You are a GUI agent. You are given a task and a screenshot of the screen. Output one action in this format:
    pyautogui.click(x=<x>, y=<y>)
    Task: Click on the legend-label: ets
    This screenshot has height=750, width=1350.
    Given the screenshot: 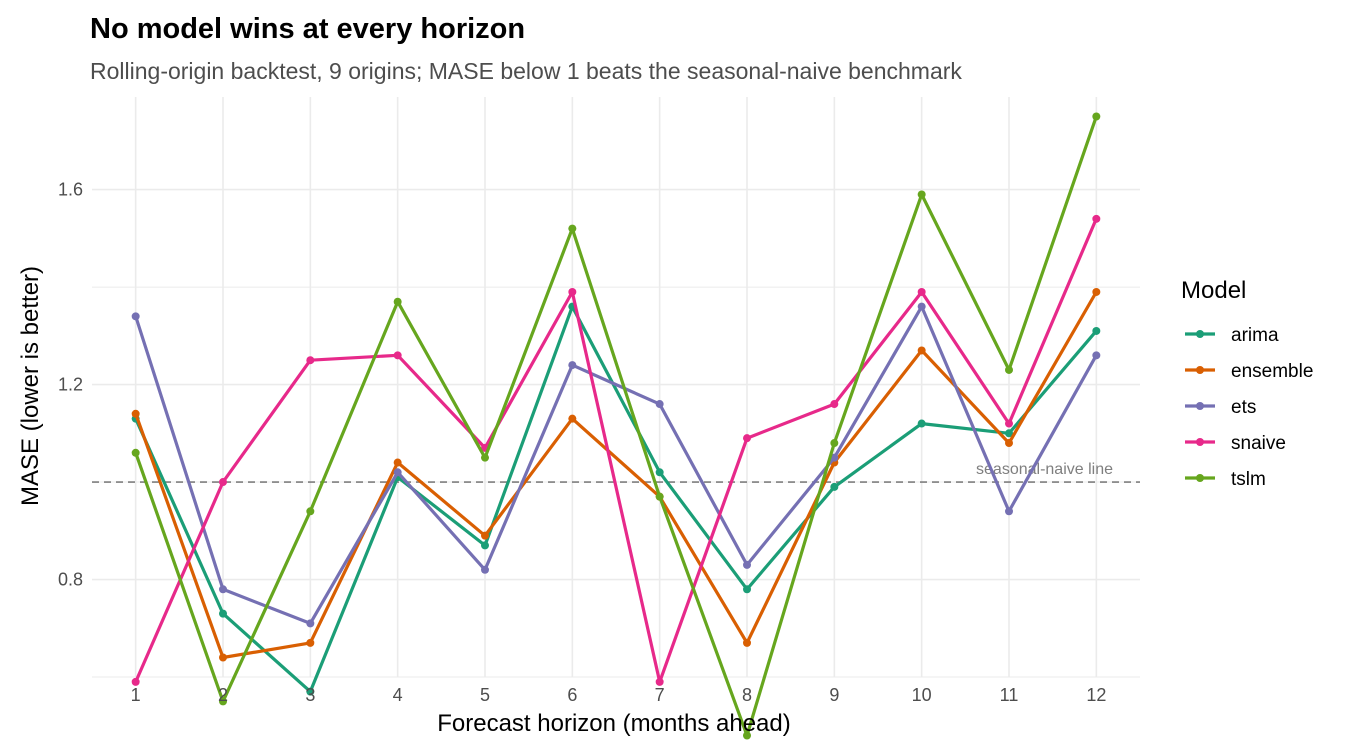 What is the action you would take?
    pyautogui.click(x=1243, y=407)
    